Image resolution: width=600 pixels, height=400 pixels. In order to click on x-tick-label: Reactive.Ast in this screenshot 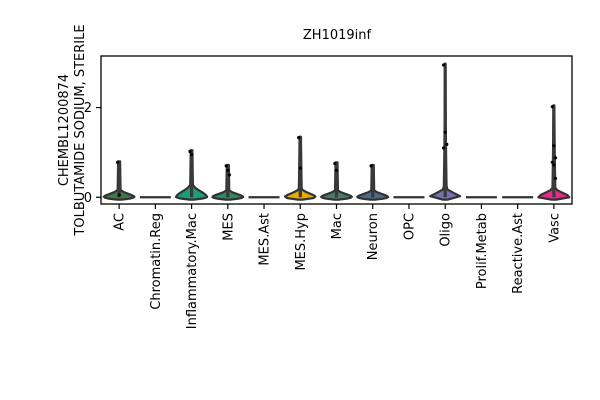, I will do `click(518, 253)`.